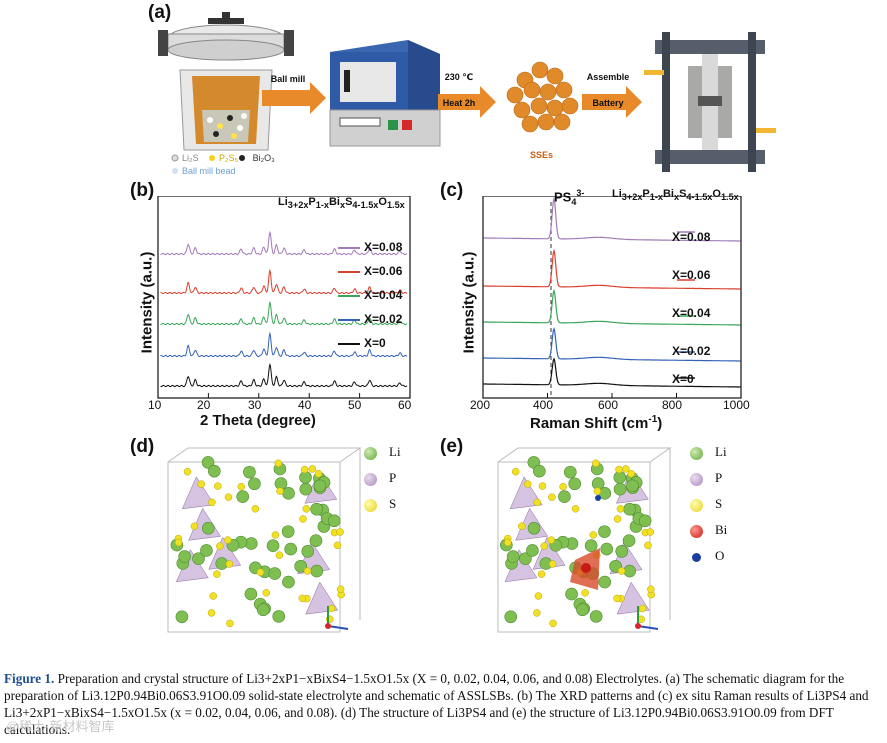 This screenshot has width=887, height=743. I want to click on ps4-tetrahedron, so click(198, 493).